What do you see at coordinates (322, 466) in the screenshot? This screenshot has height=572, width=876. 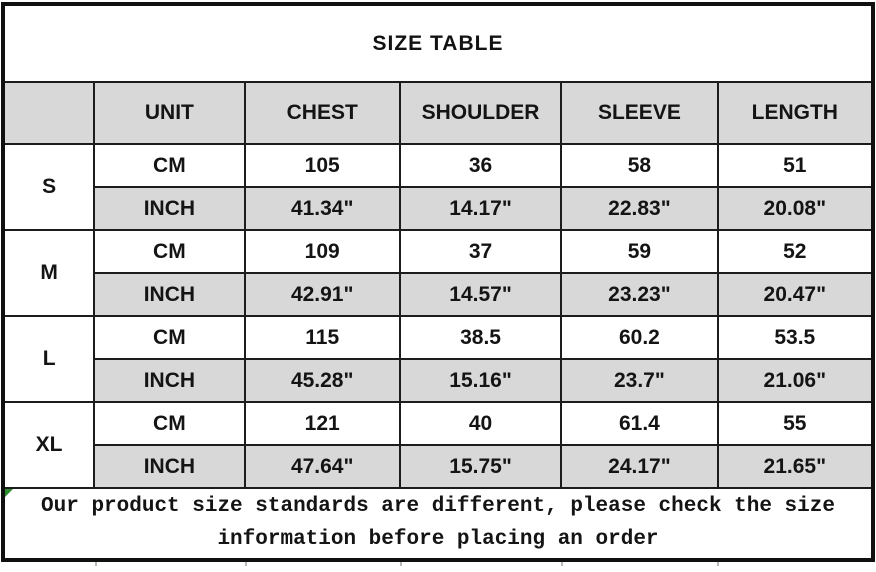 I see `value-cell: 47.64"` at bounding box center [322, 466].